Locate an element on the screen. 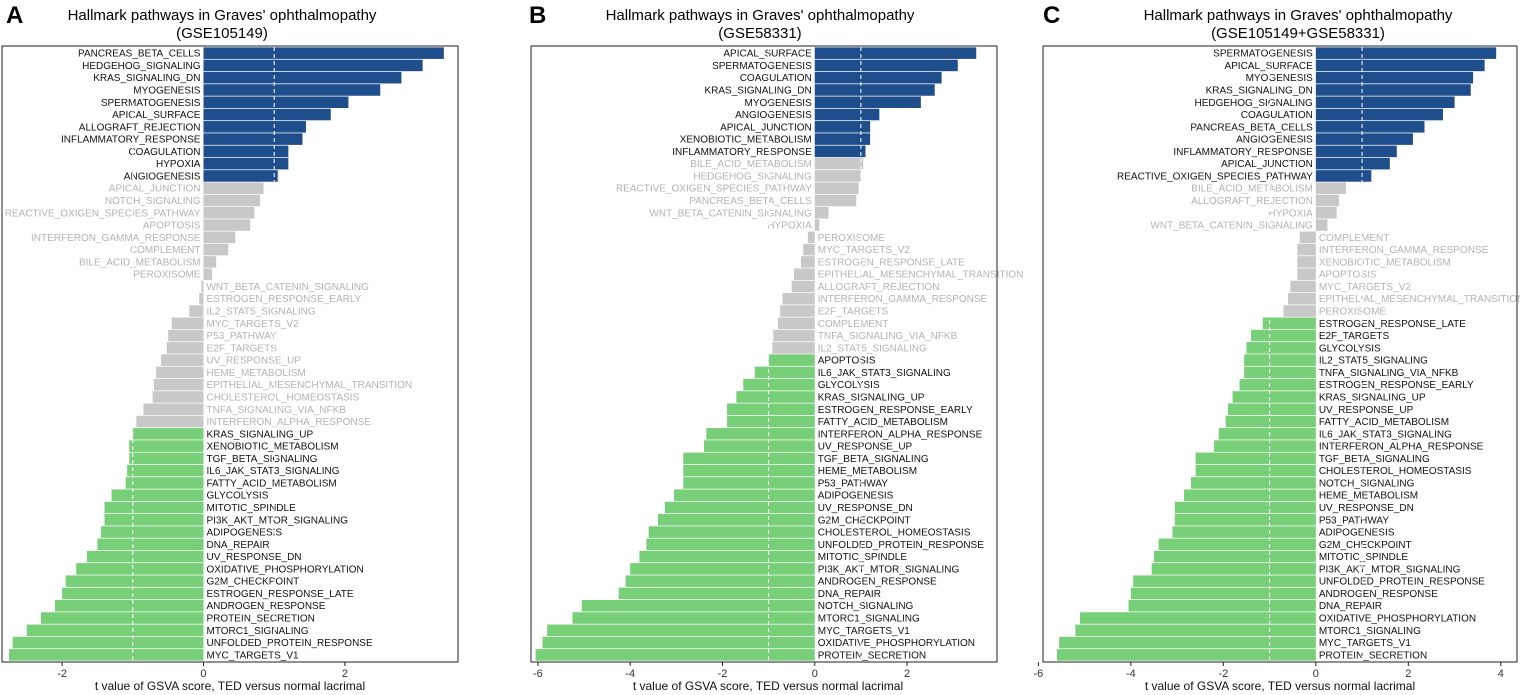 This screenshot has width=1520, height=695. bar-uv-response-dn is located at coordinates (1245, 507).